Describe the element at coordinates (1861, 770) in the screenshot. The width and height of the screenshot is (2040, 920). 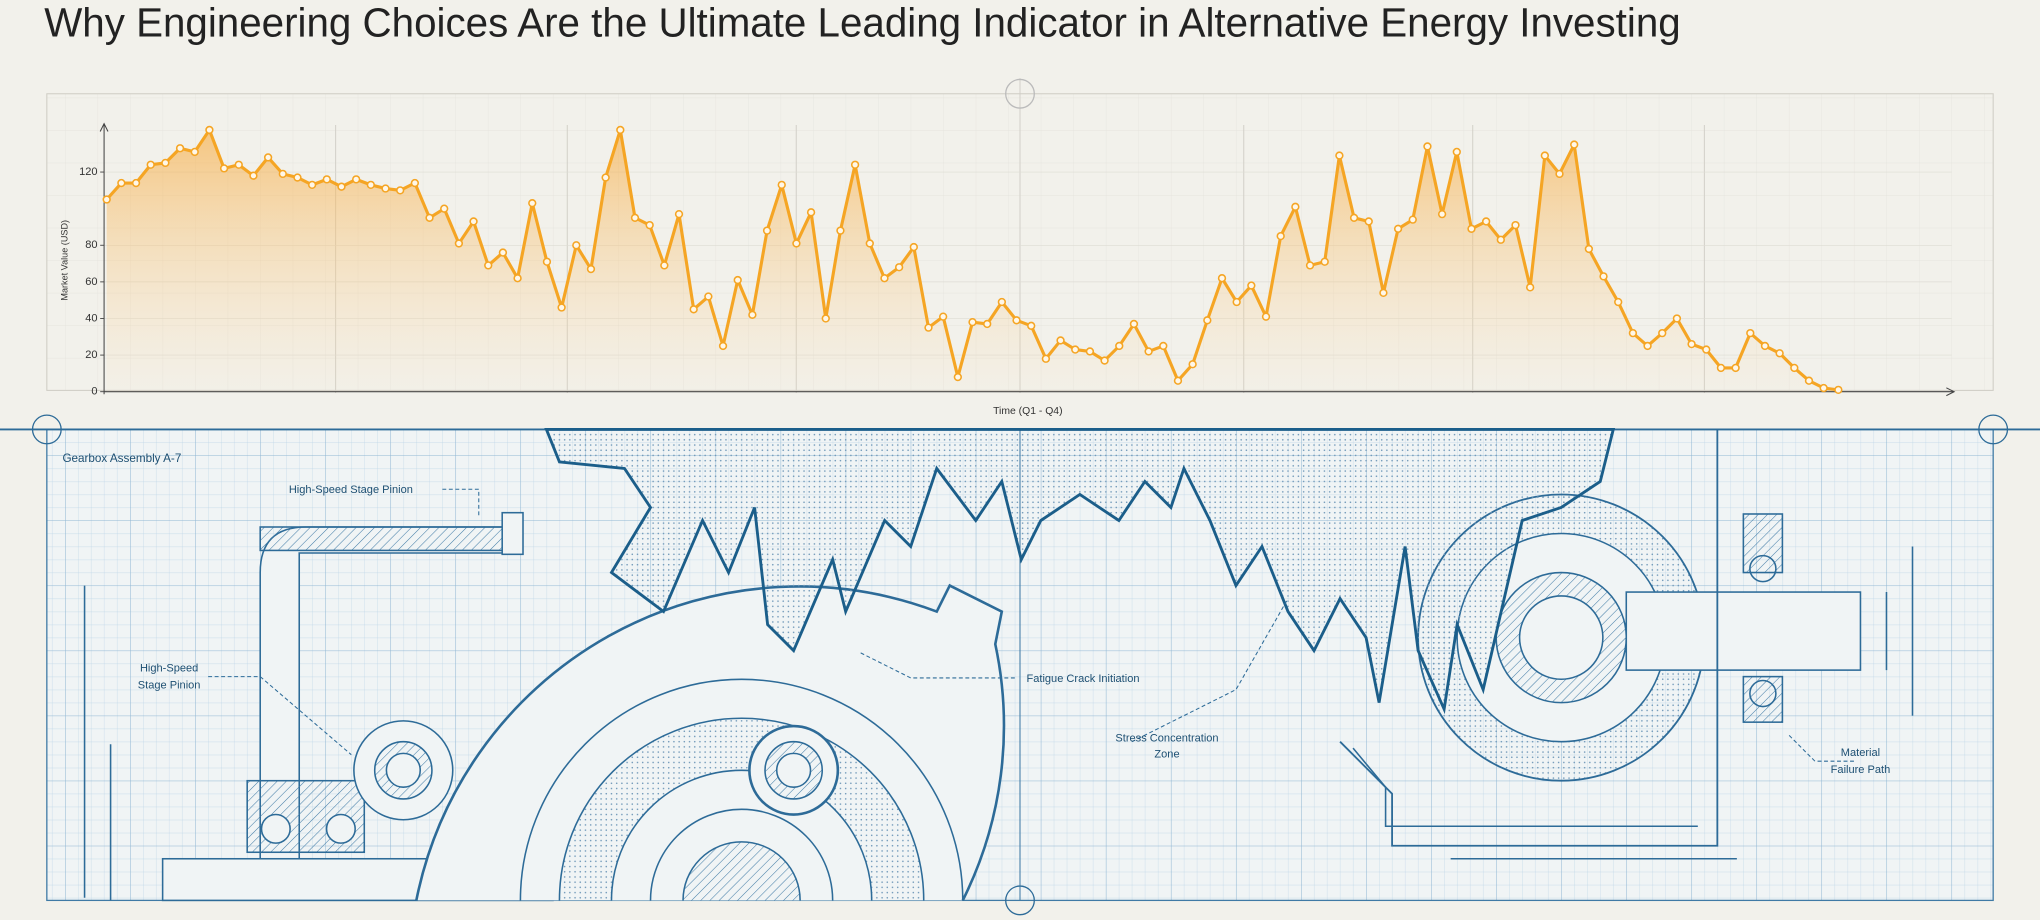
I see `callout: Failure Path` at that location.